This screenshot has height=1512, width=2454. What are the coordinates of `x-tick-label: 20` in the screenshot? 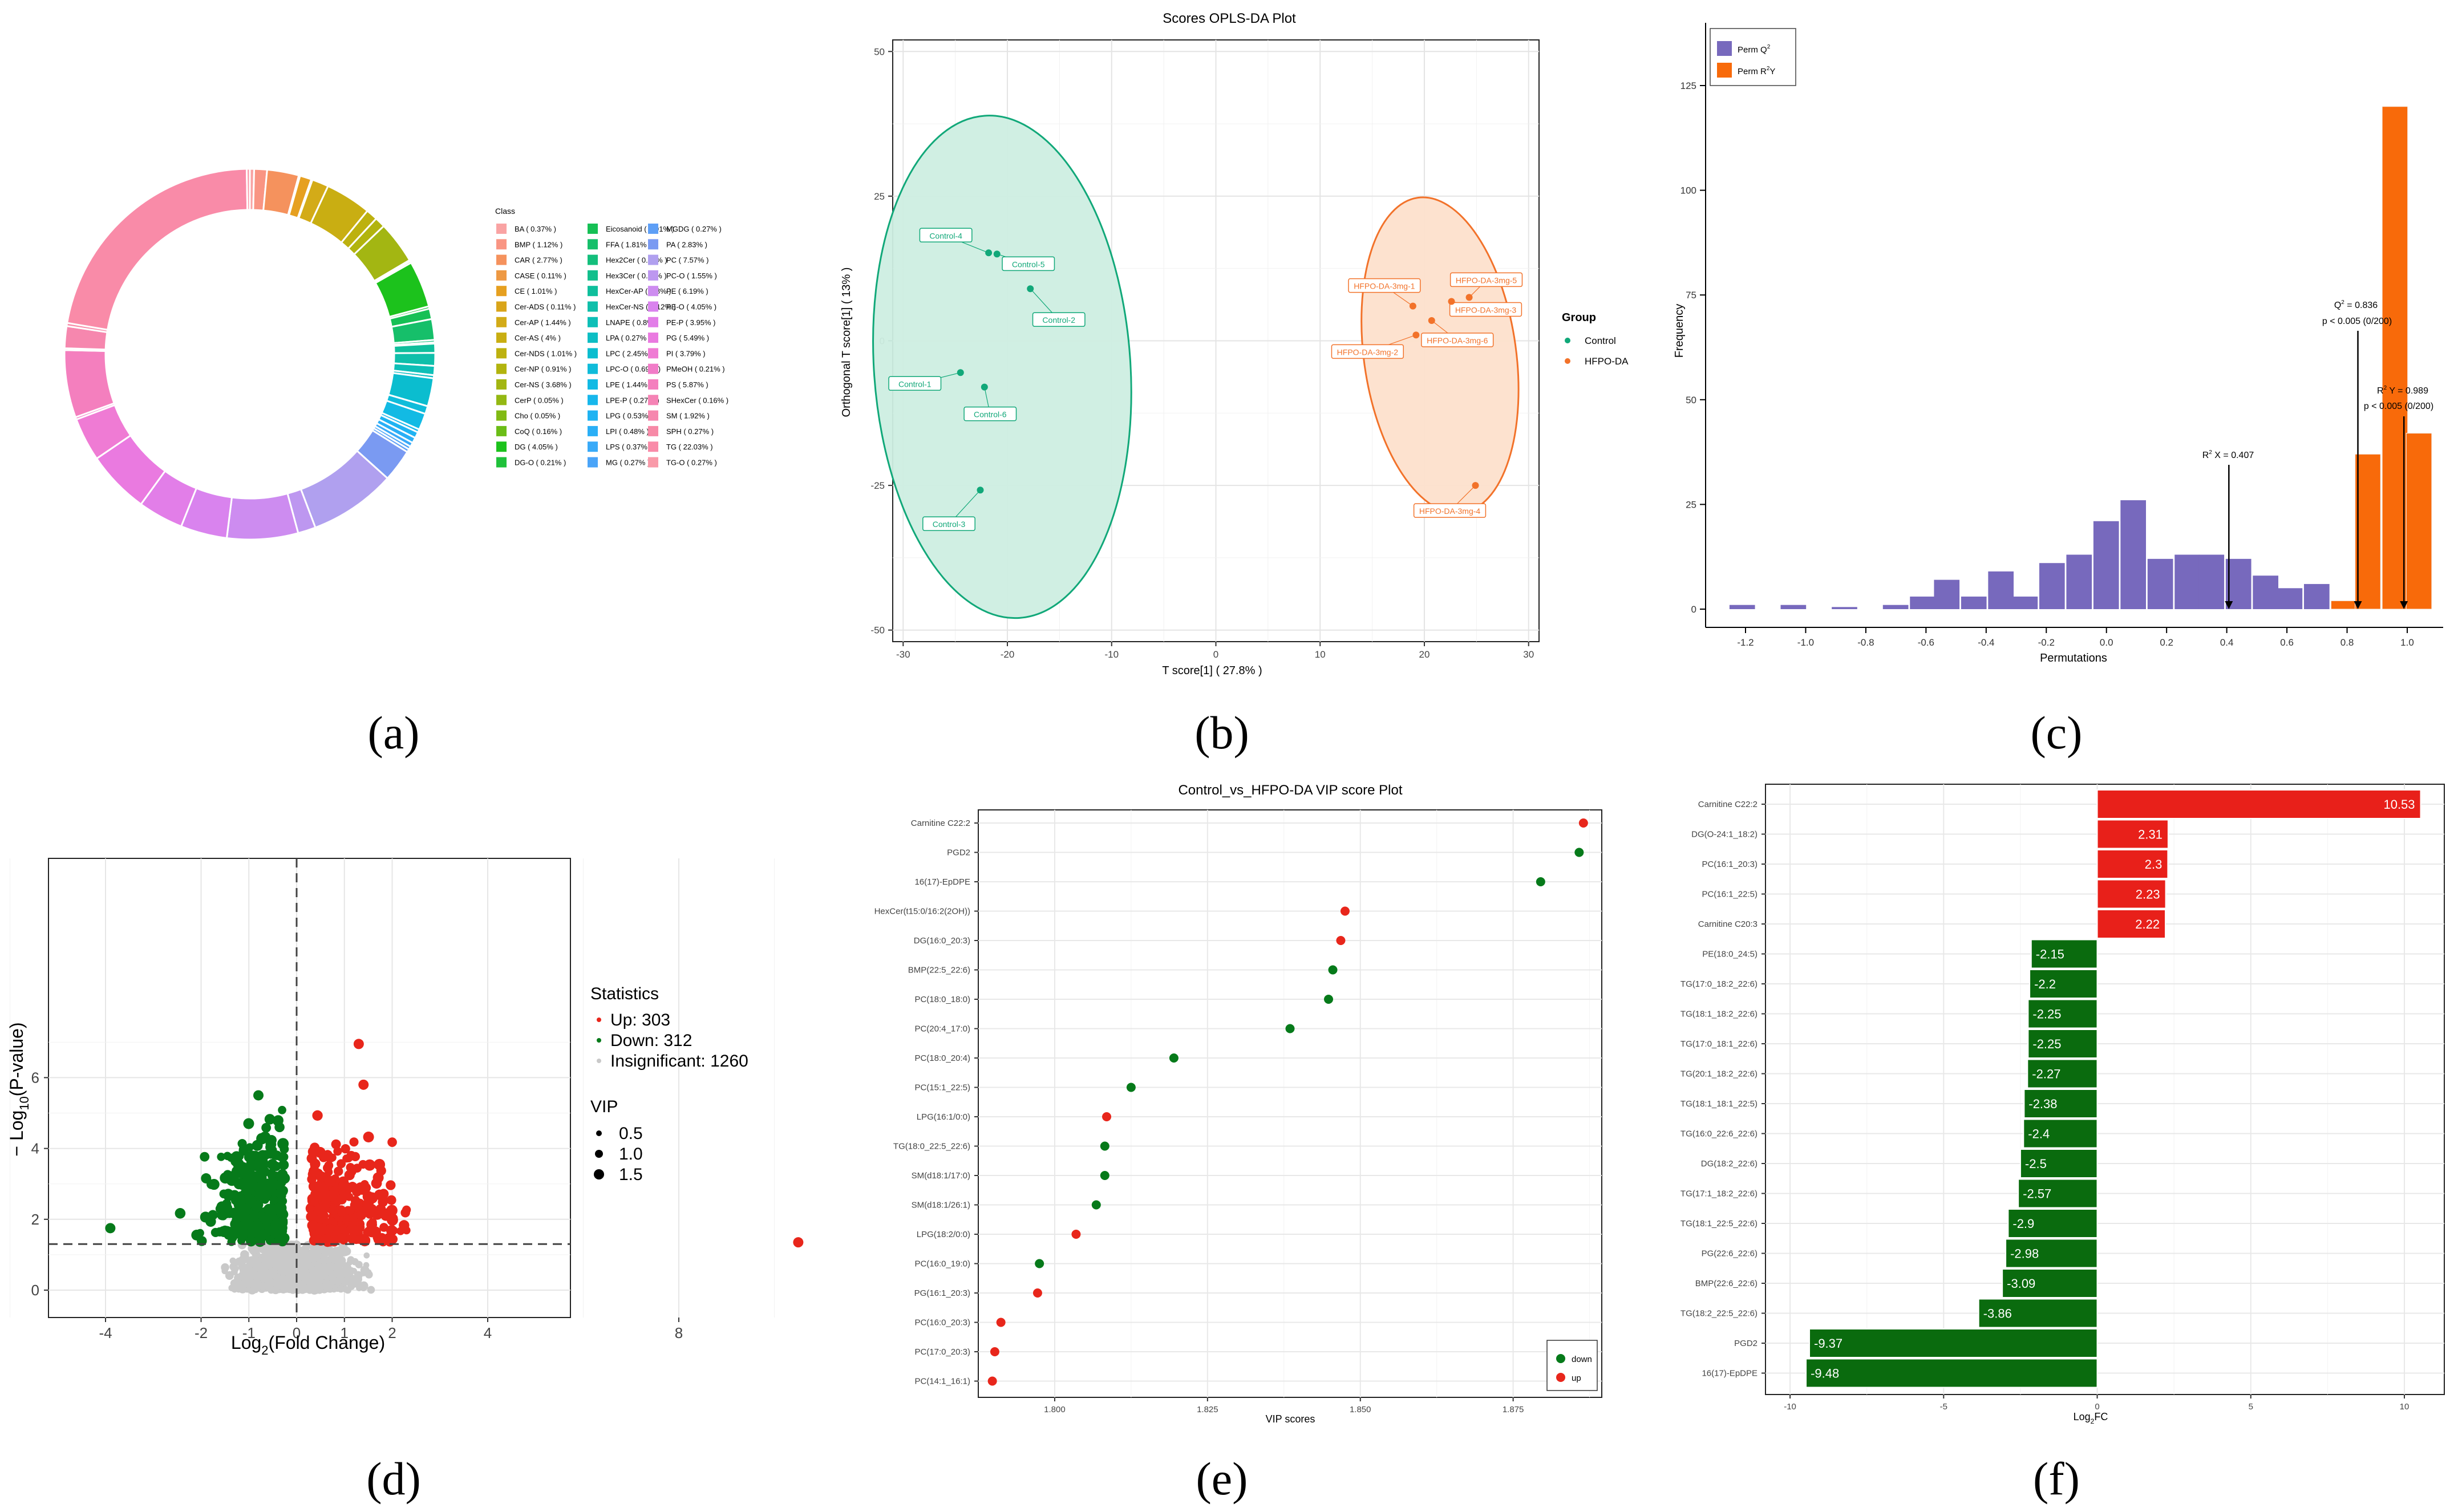 It's located at (1424, 654).